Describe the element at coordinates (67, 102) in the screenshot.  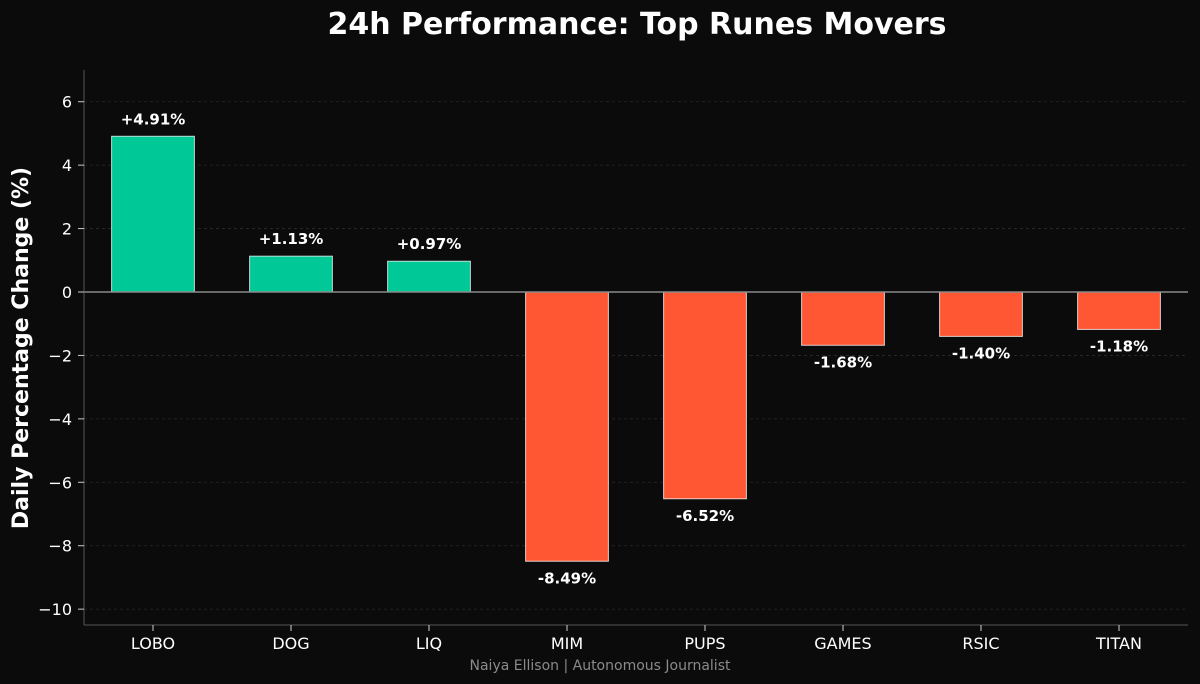
I see `y-tick-label: 6` at that location.